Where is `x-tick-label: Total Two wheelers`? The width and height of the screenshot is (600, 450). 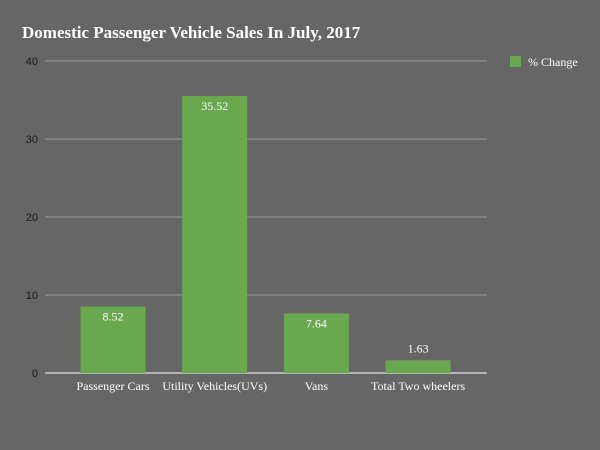
x-tick-label: Total Two wheelers is located at coordinates (418, 386).